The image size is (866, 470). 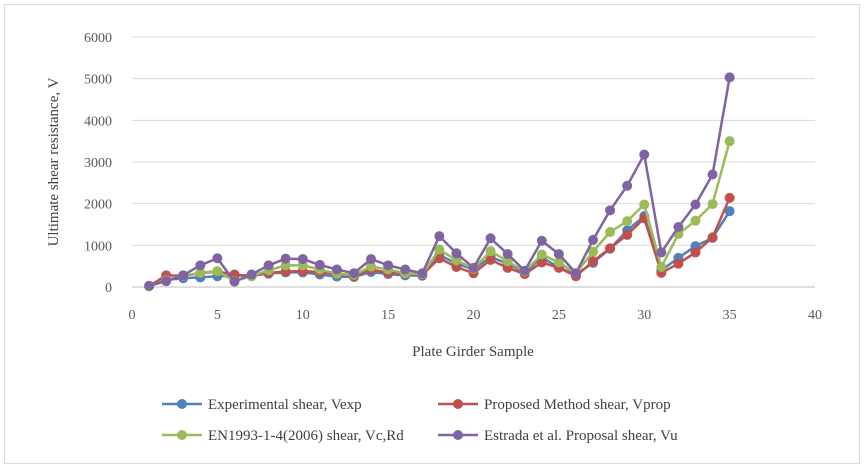 I want to click on legend-item: Proposed Method shear, Vprop, so click(x=554, y=405).